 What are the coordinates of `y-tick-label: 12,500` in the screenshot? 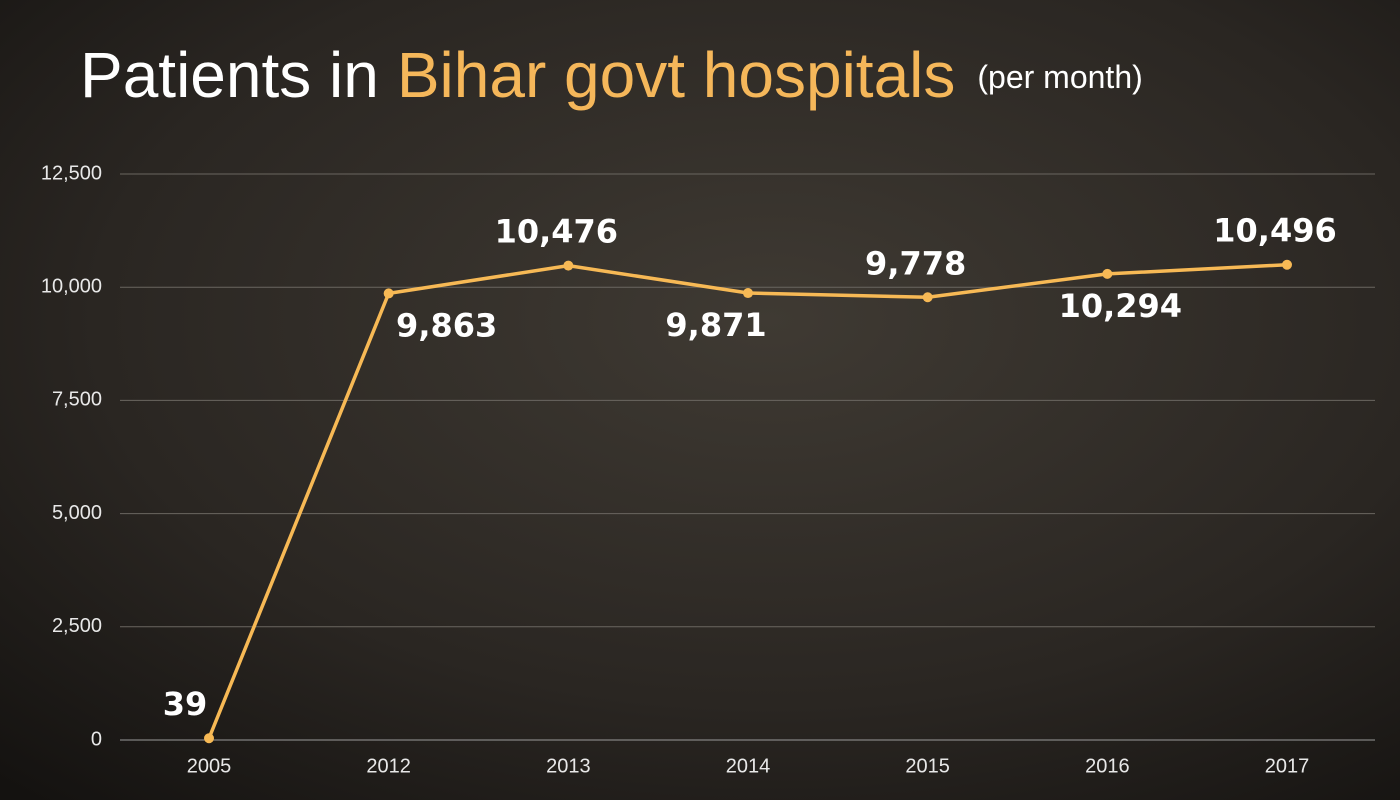 It's located at (71, 173).